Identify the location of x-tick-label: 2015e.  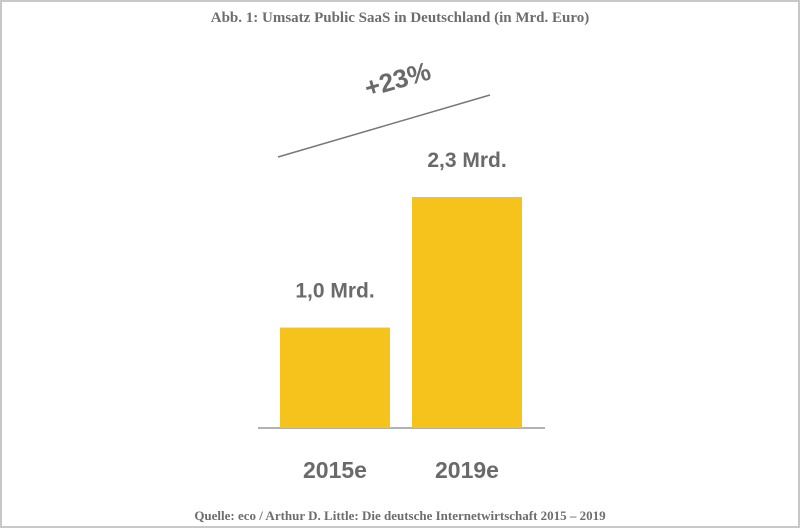
(335, 470).